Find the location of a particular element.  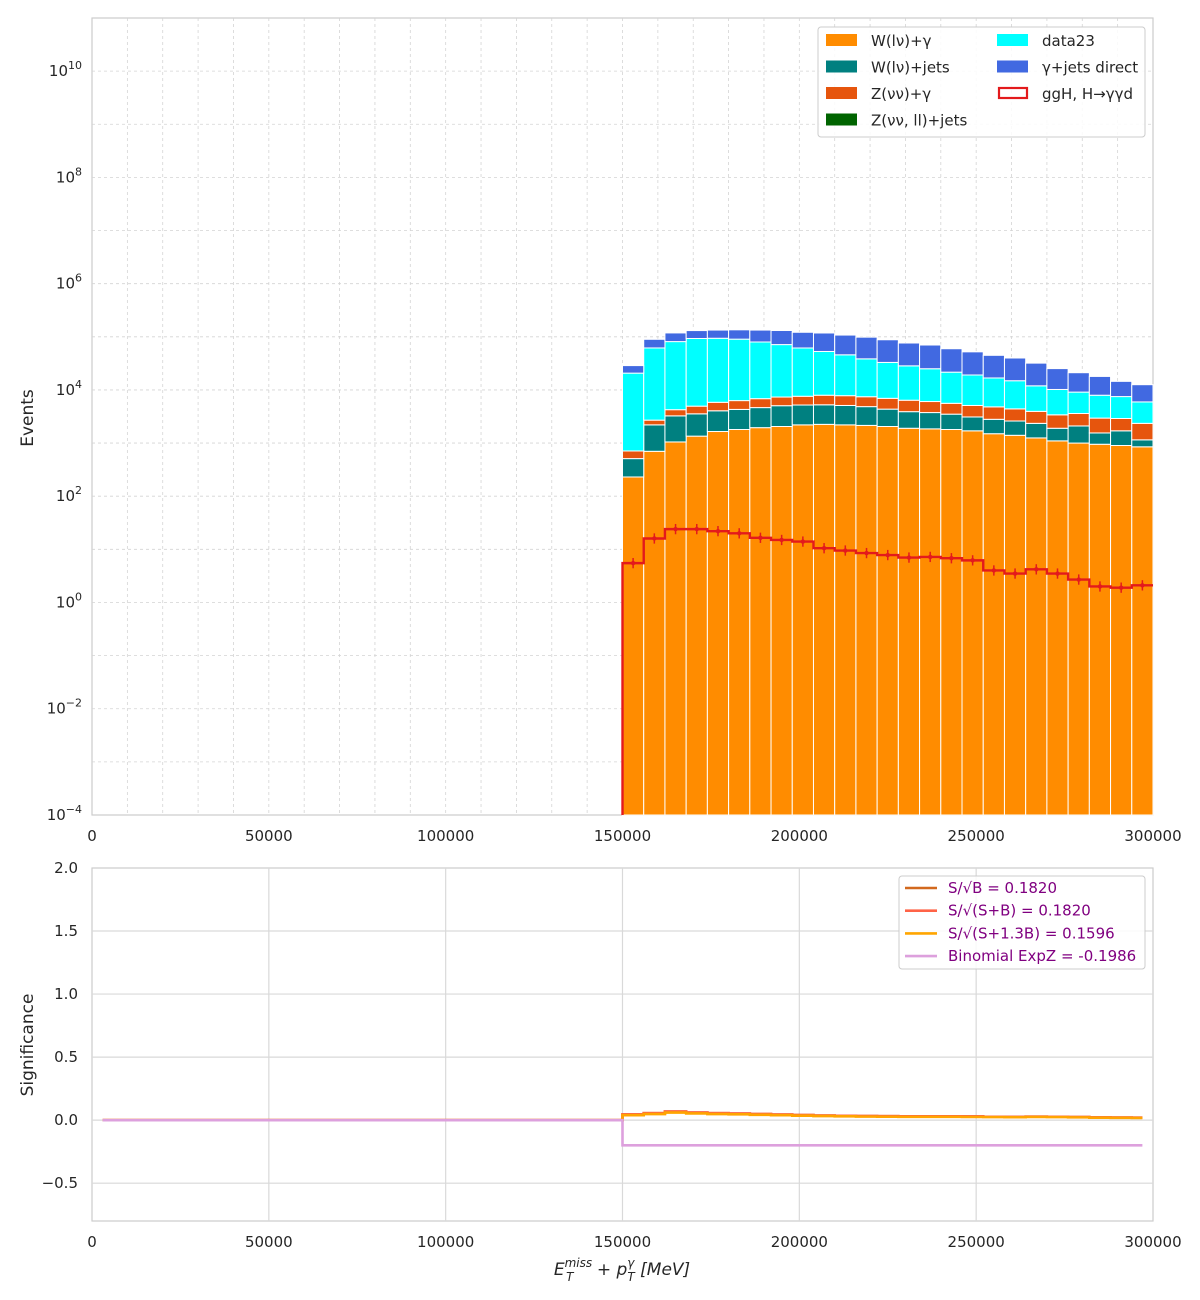

legend-entry-label: Binomial ExpZ = -0.1986 is located at coordinates (1042, 956).